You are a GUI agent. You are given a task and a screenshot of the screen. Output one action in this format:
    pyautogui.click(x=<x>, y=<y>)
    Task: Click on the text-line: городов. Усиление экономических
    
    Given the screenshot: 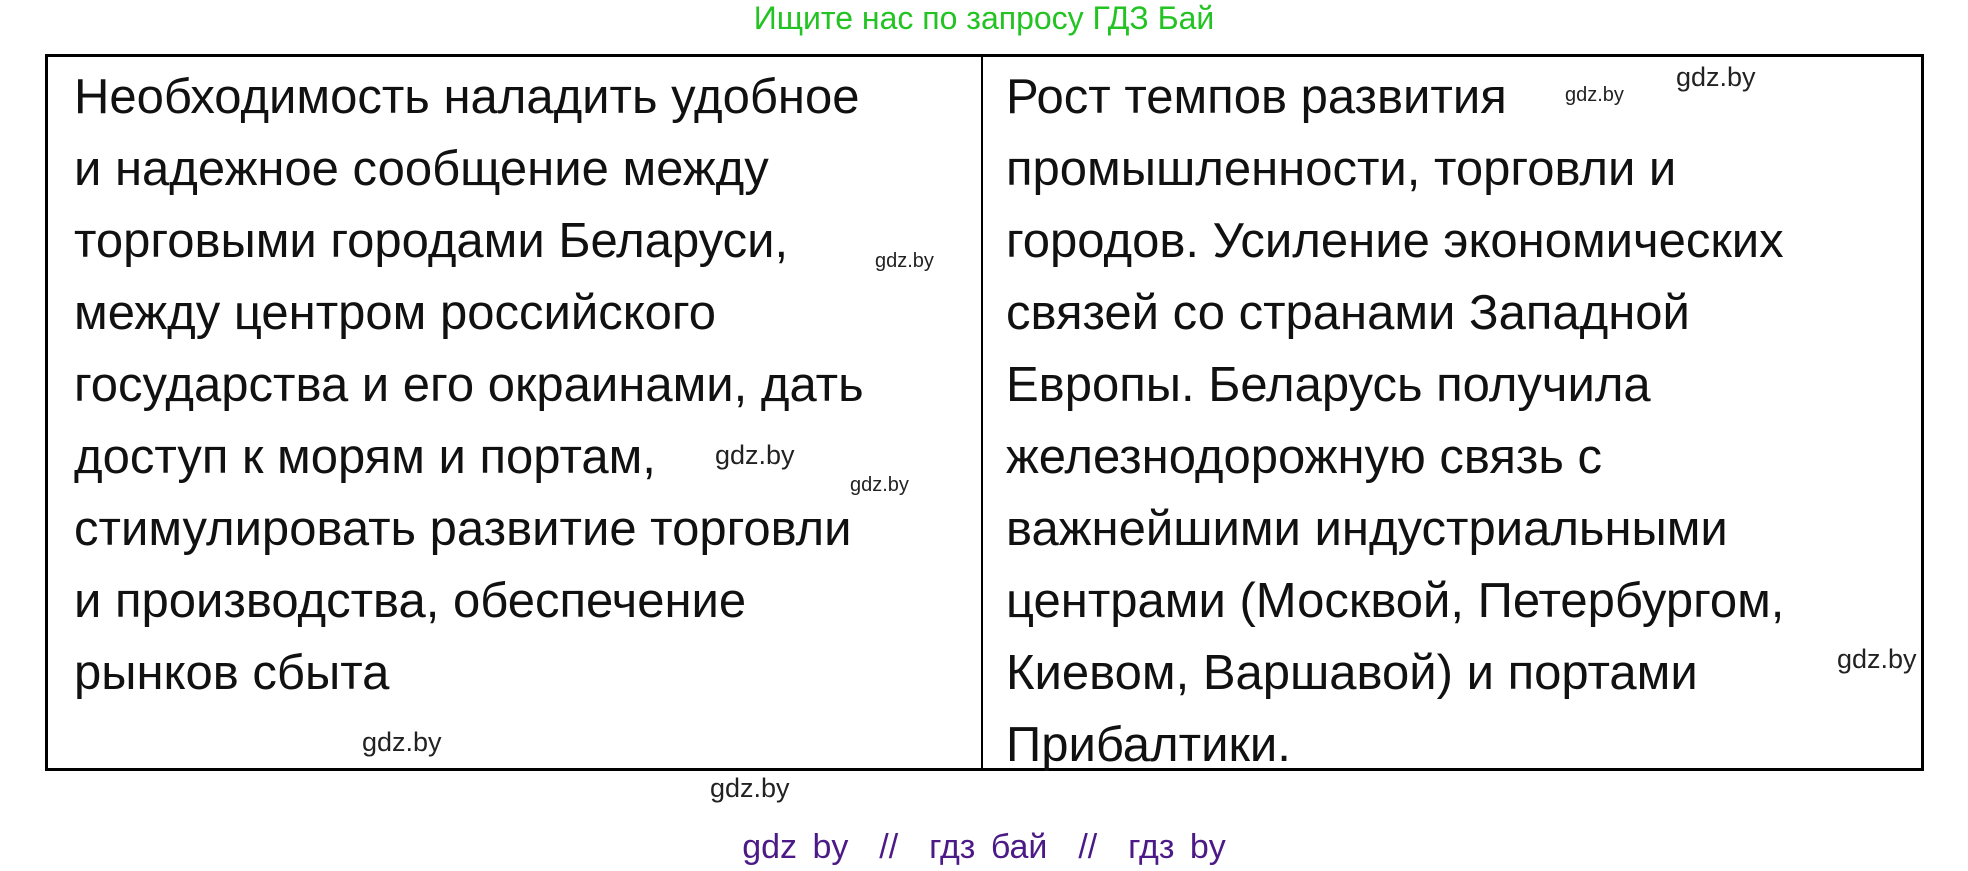 What is the action you would take?
    pyautogui.click(x=1395, y=241)
    